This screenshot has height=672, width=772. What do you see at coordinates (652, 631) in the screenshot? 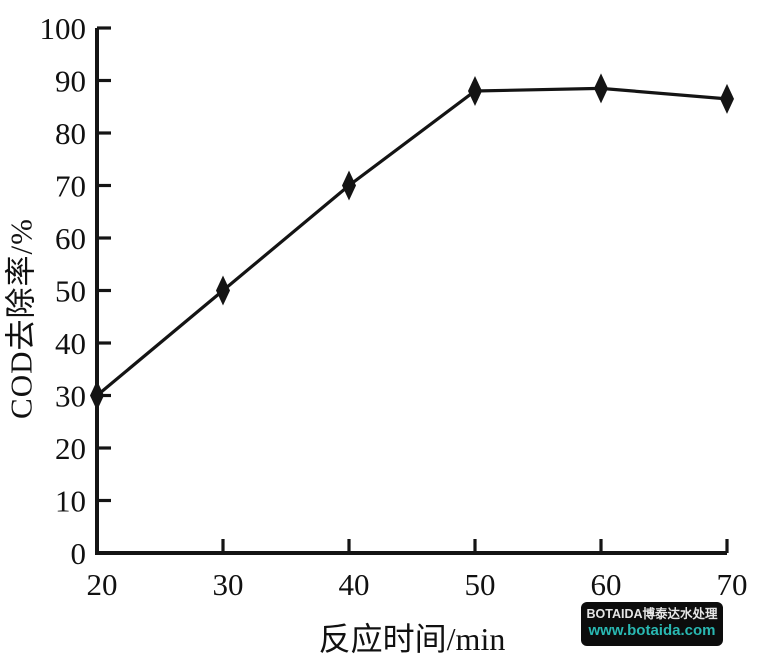
I see `watermark-url-text: www.botaida.com` at bounding box center [652, 631].